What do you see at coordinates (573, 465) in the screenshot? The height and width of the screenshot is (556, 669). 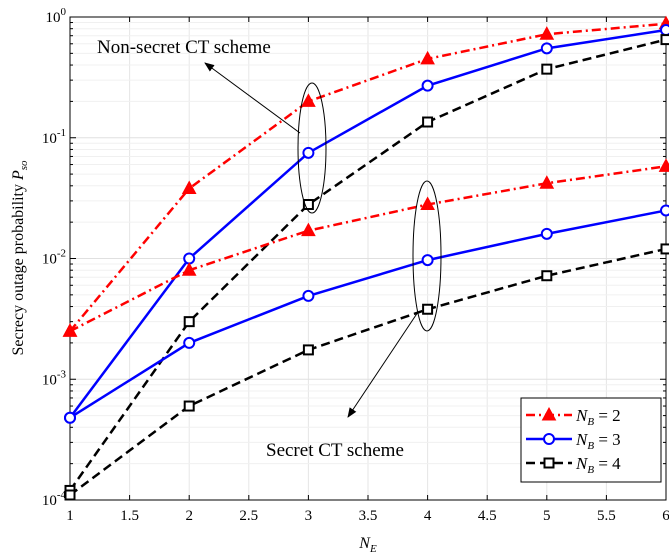 I see `legend-entry: NB = 4` at bounding box center [573, 465].